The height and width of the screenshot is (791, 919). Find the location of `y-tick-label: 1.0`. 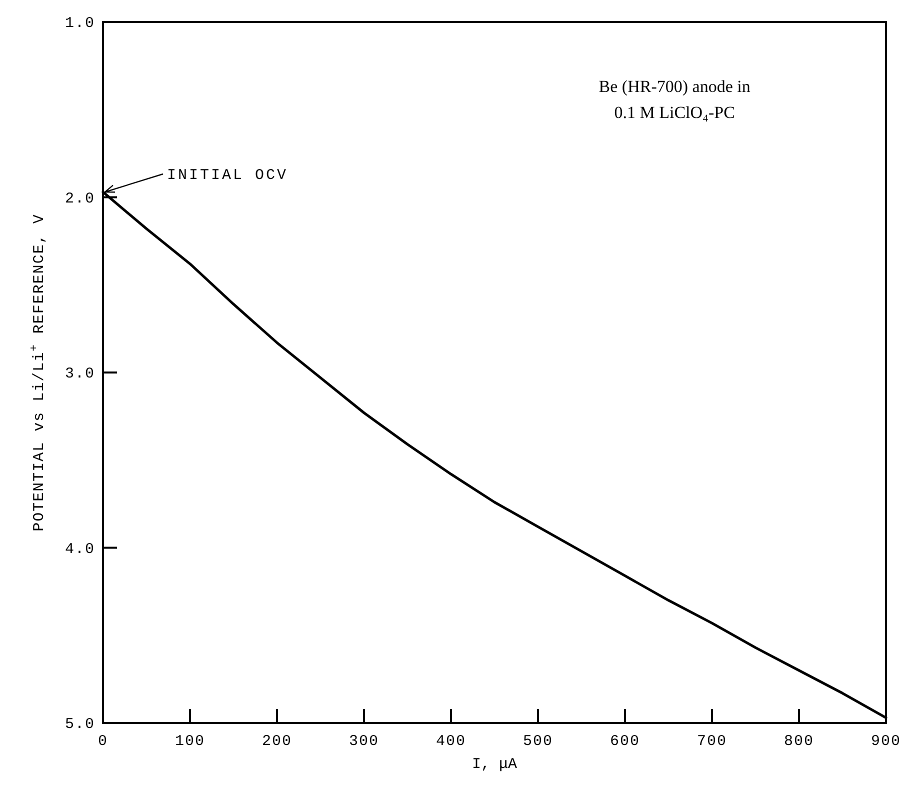

y-tick-label: 1.0 is located at coordinates (79, 23).